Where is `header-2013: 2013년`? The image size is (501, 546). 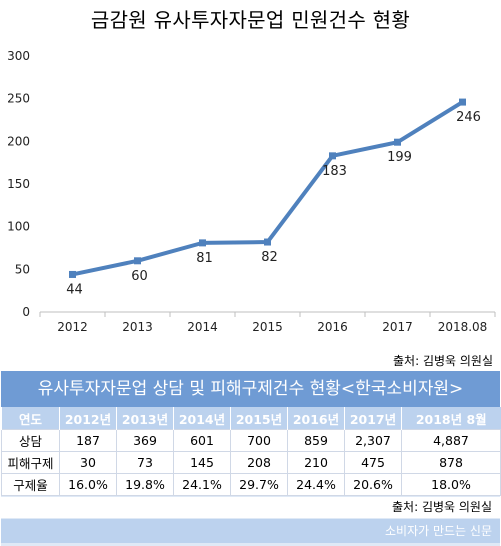
header-2013: 2013년 is located at coordinates (145, 418).